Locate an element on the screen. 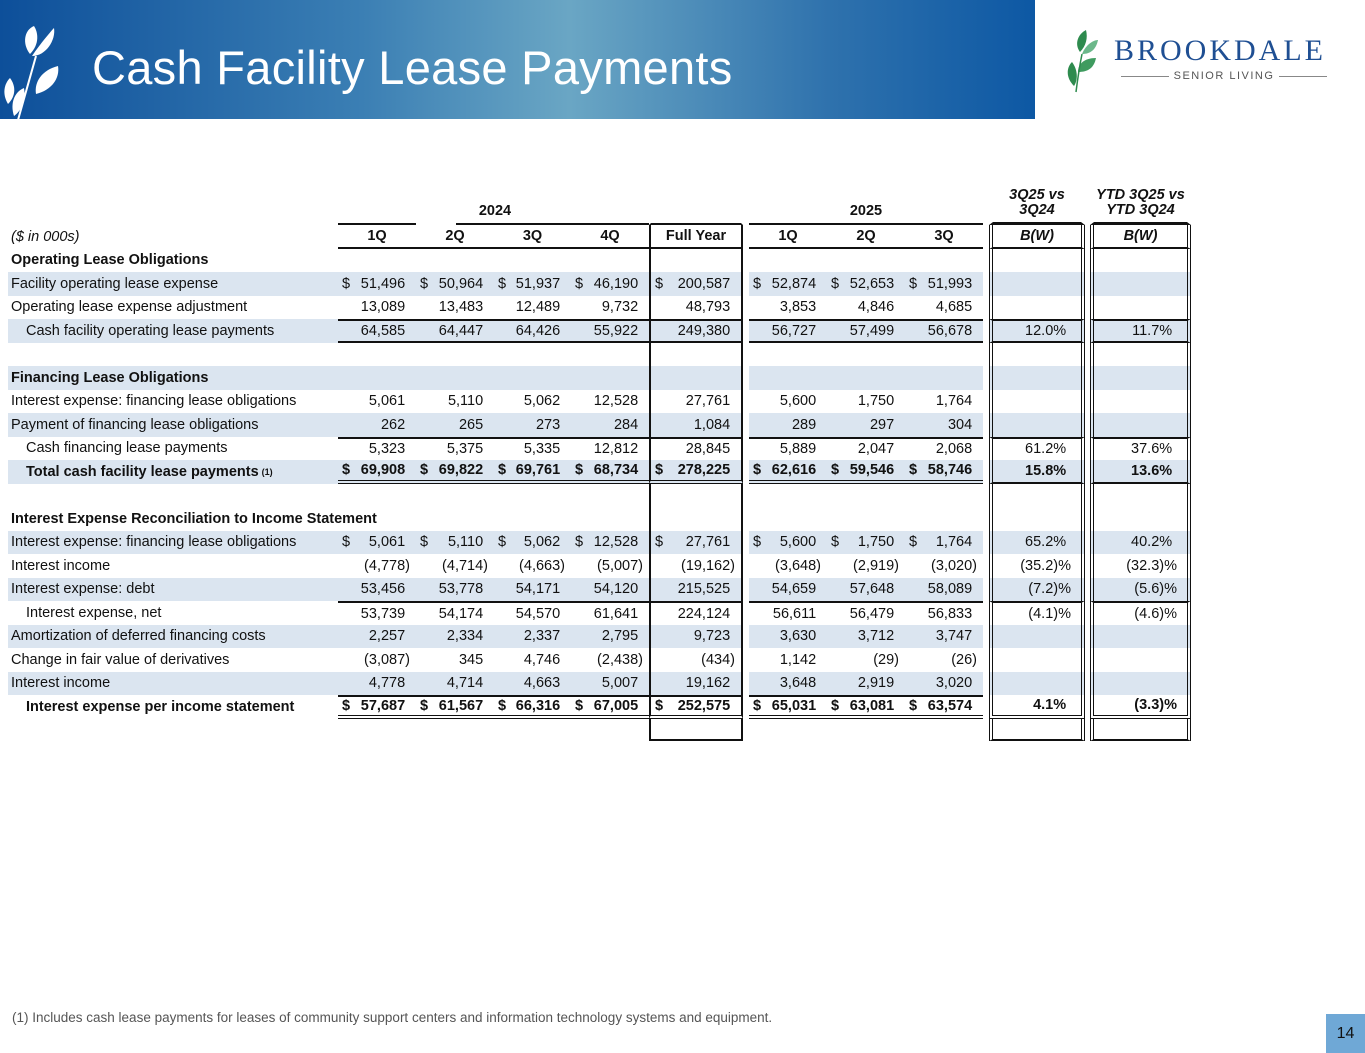  table-cell: $51,937 is located at coordinates (532, 284).